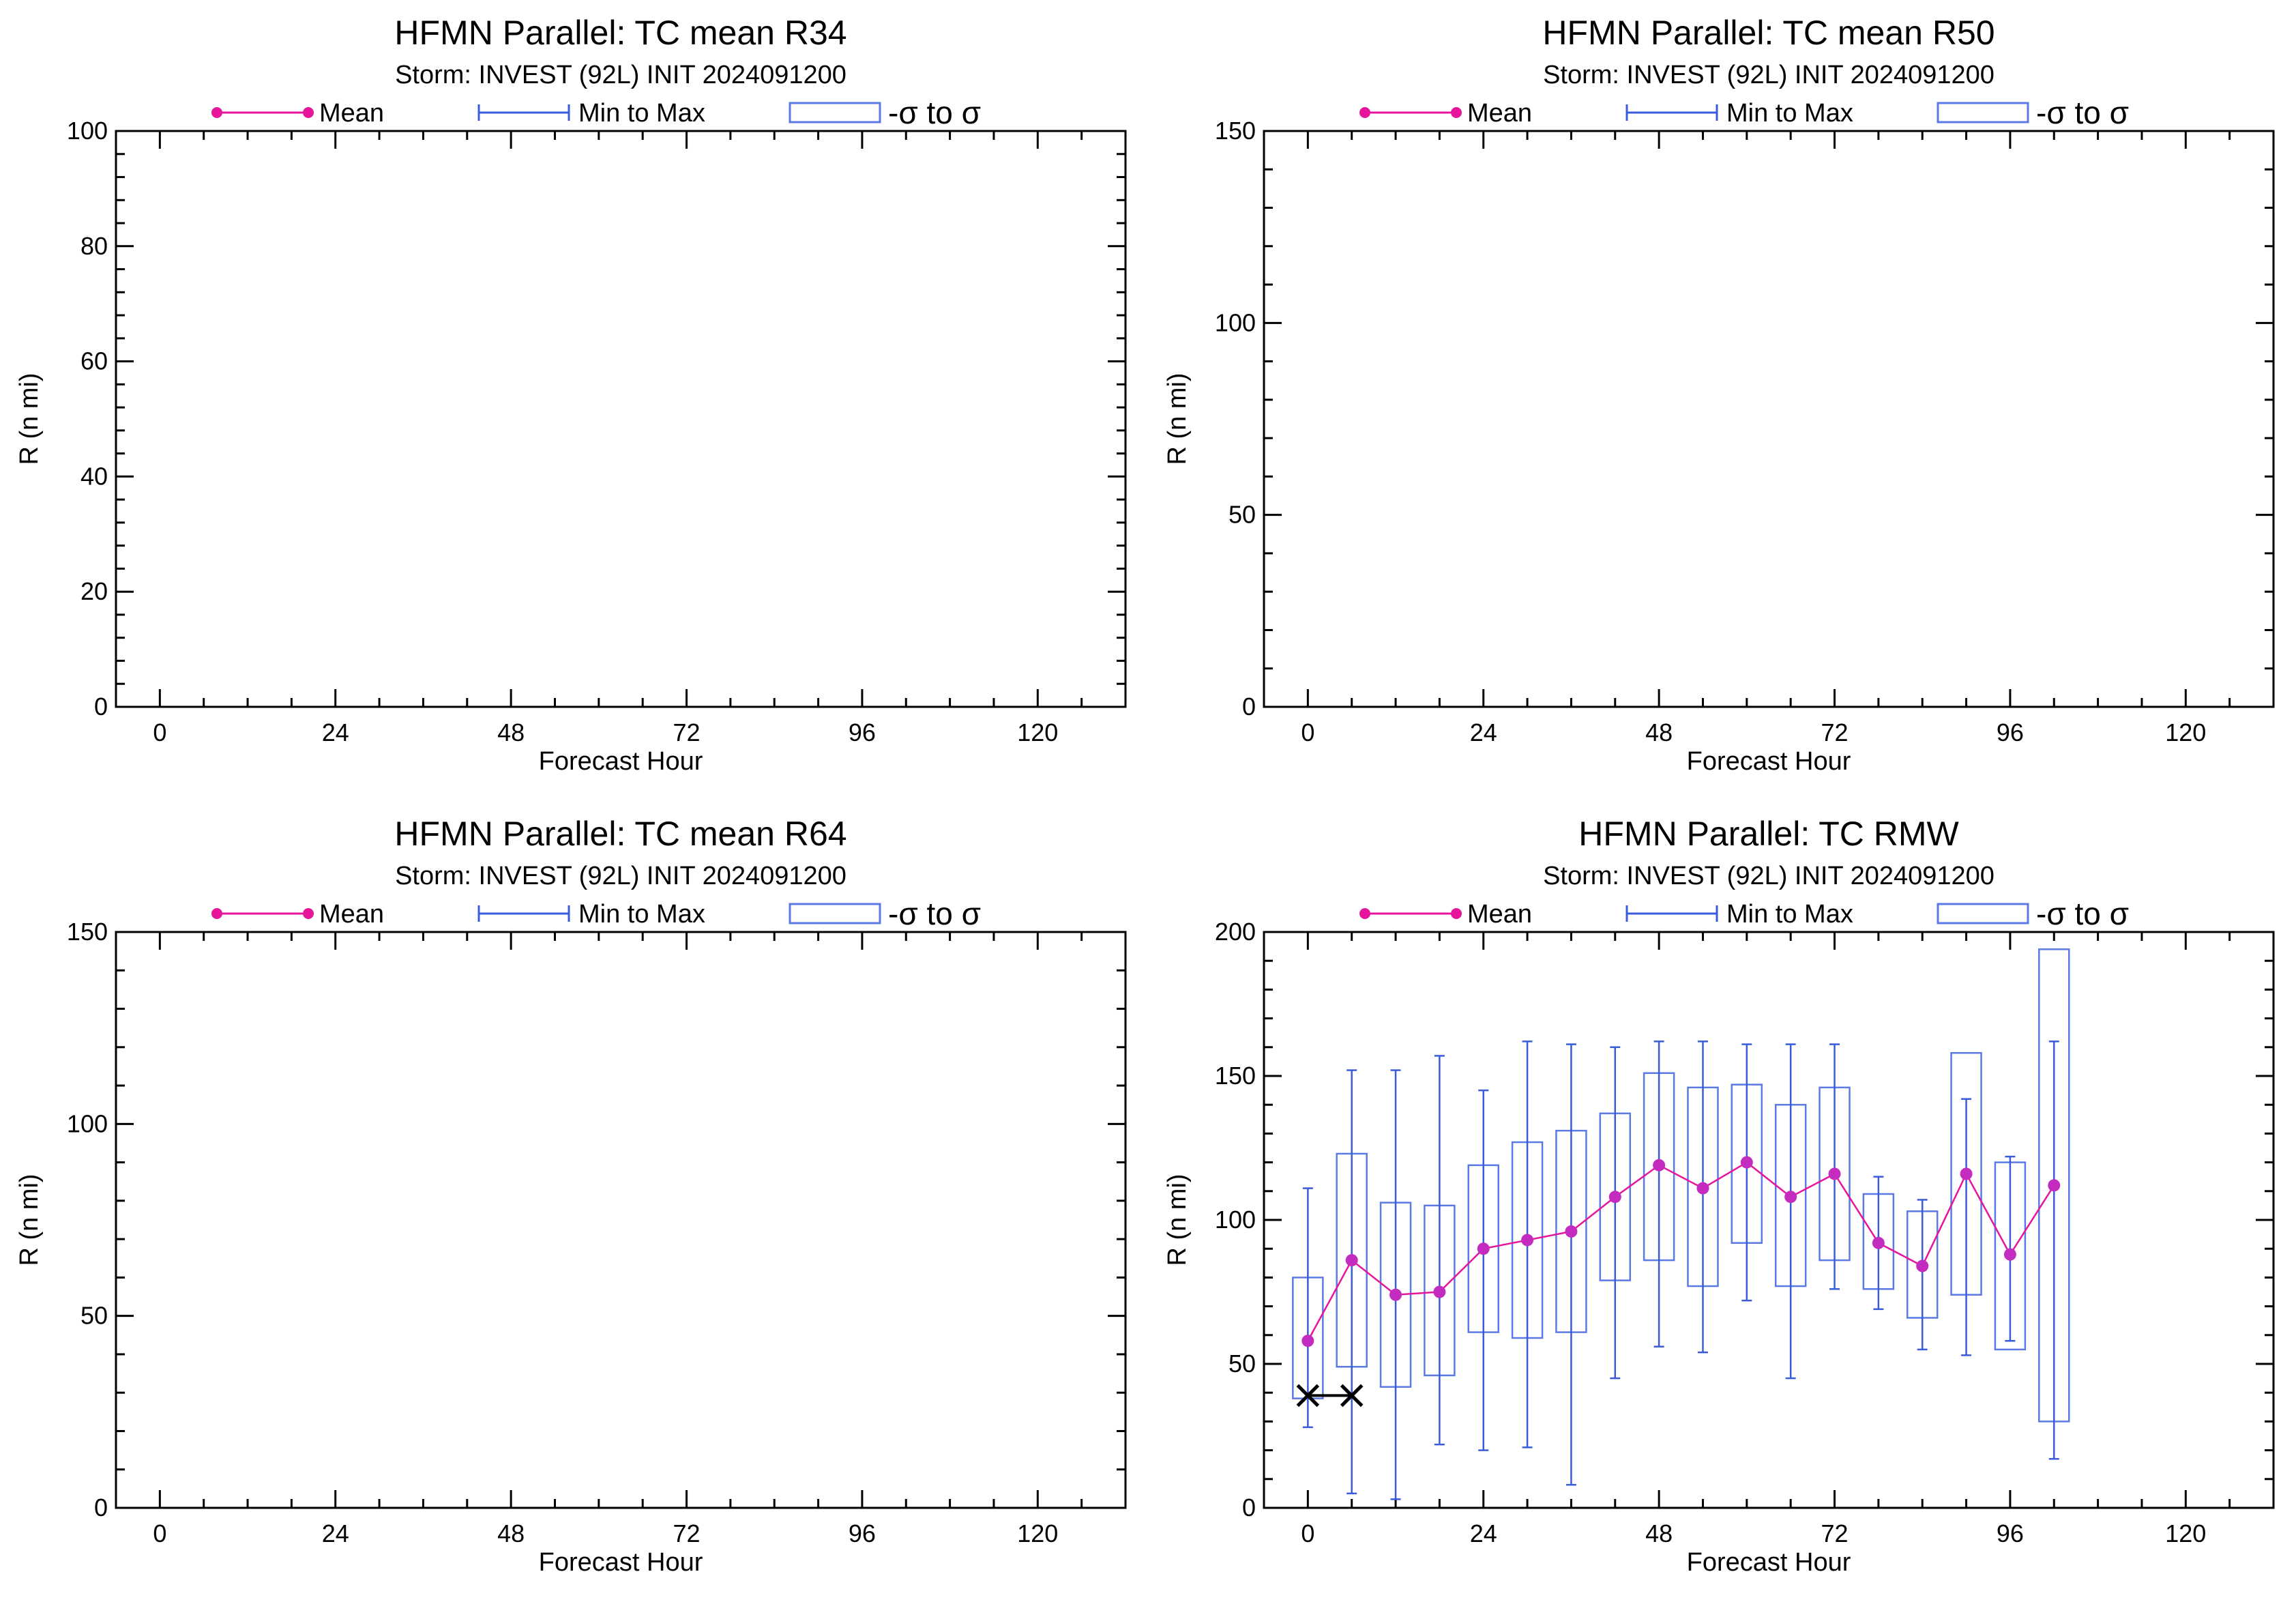  Describe the element at coordinates (1768, 834) in the screenshot. I see `chart-title: HFMN Parallel: TC RMW` at that location.